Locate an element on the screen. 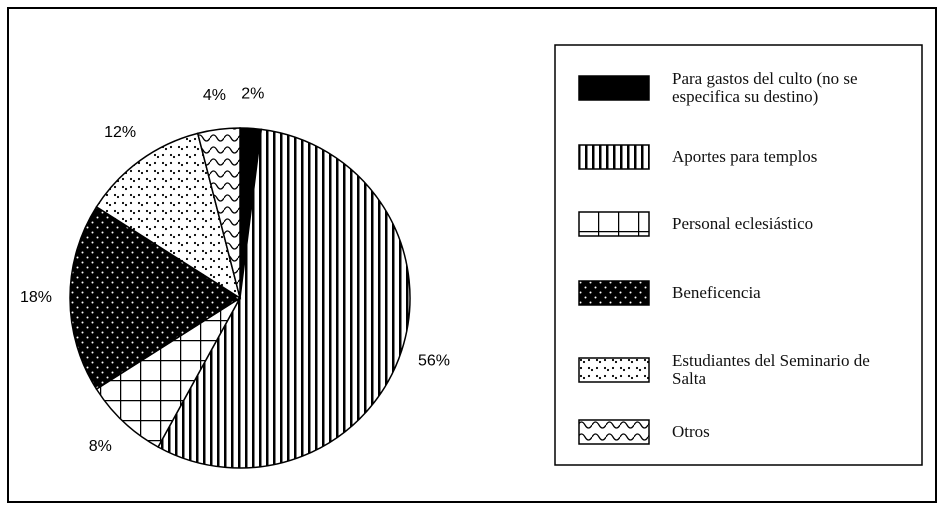 This screenshot has height=511, width=945. legend-label: Aportes para templos is located at coordinates (745, 156).